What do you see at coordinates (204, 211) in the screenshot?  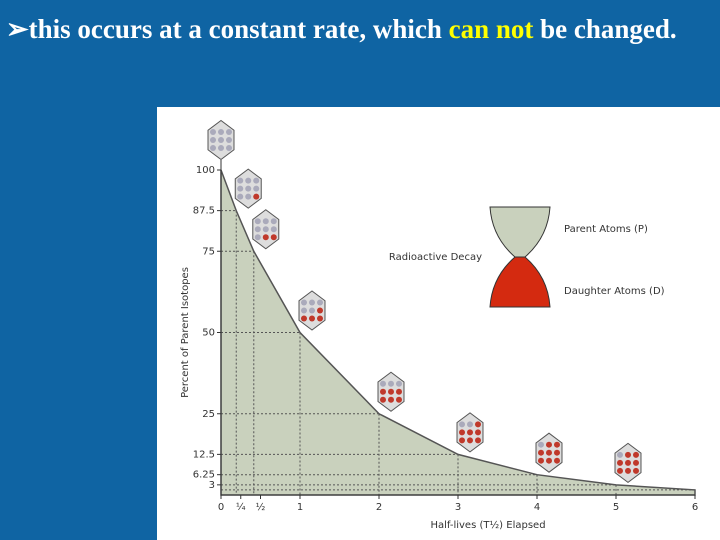 I see `y-tick-label: 87.5` at bounding box center [204, 211].